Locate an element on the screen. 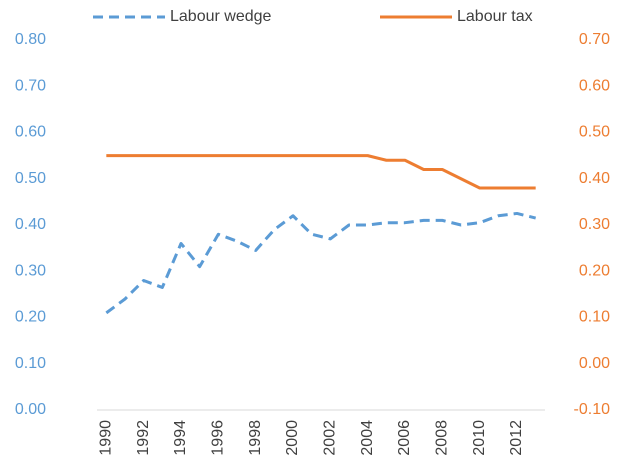  y-tick-label: 0.60 is located at coordinates (30, 132).